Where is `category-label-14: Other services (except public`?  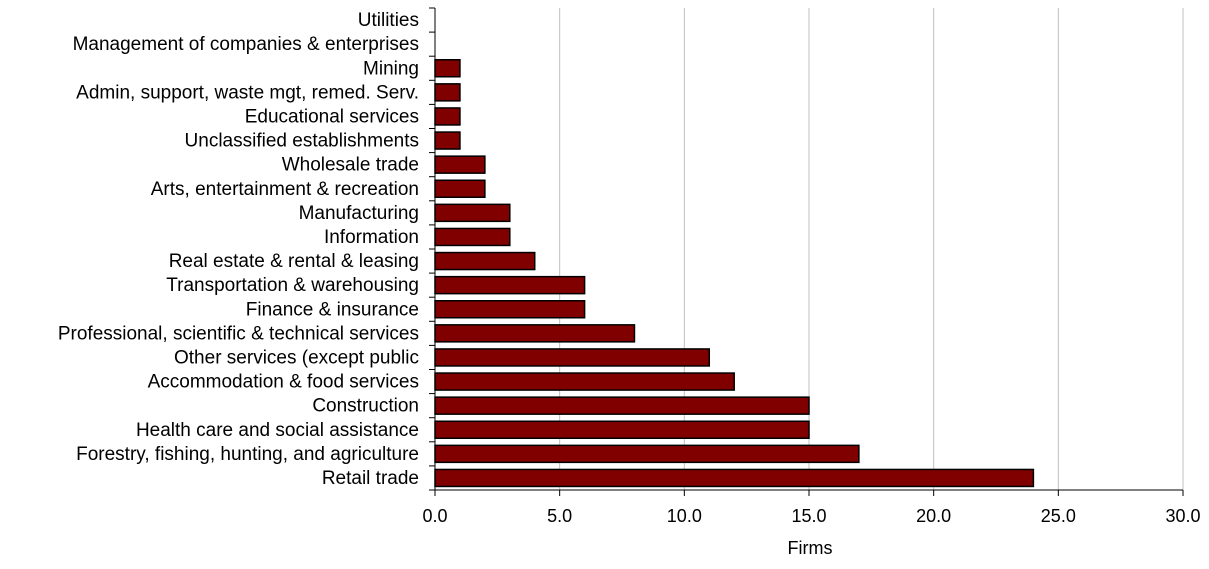 category-label-14: Other services (except public is located at coordinates (296, 357).